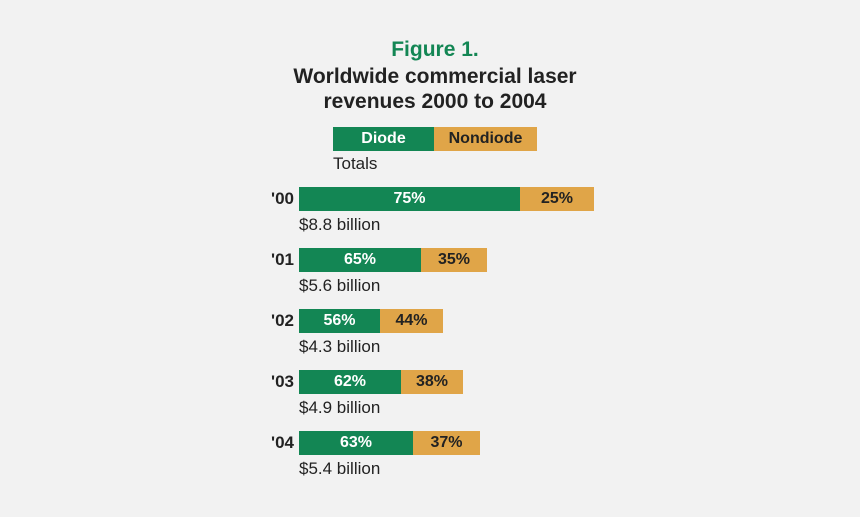  Describe the element at coordinates (340, 285) in the screenshot. I see `total-label: $5.6 billion` at that location.